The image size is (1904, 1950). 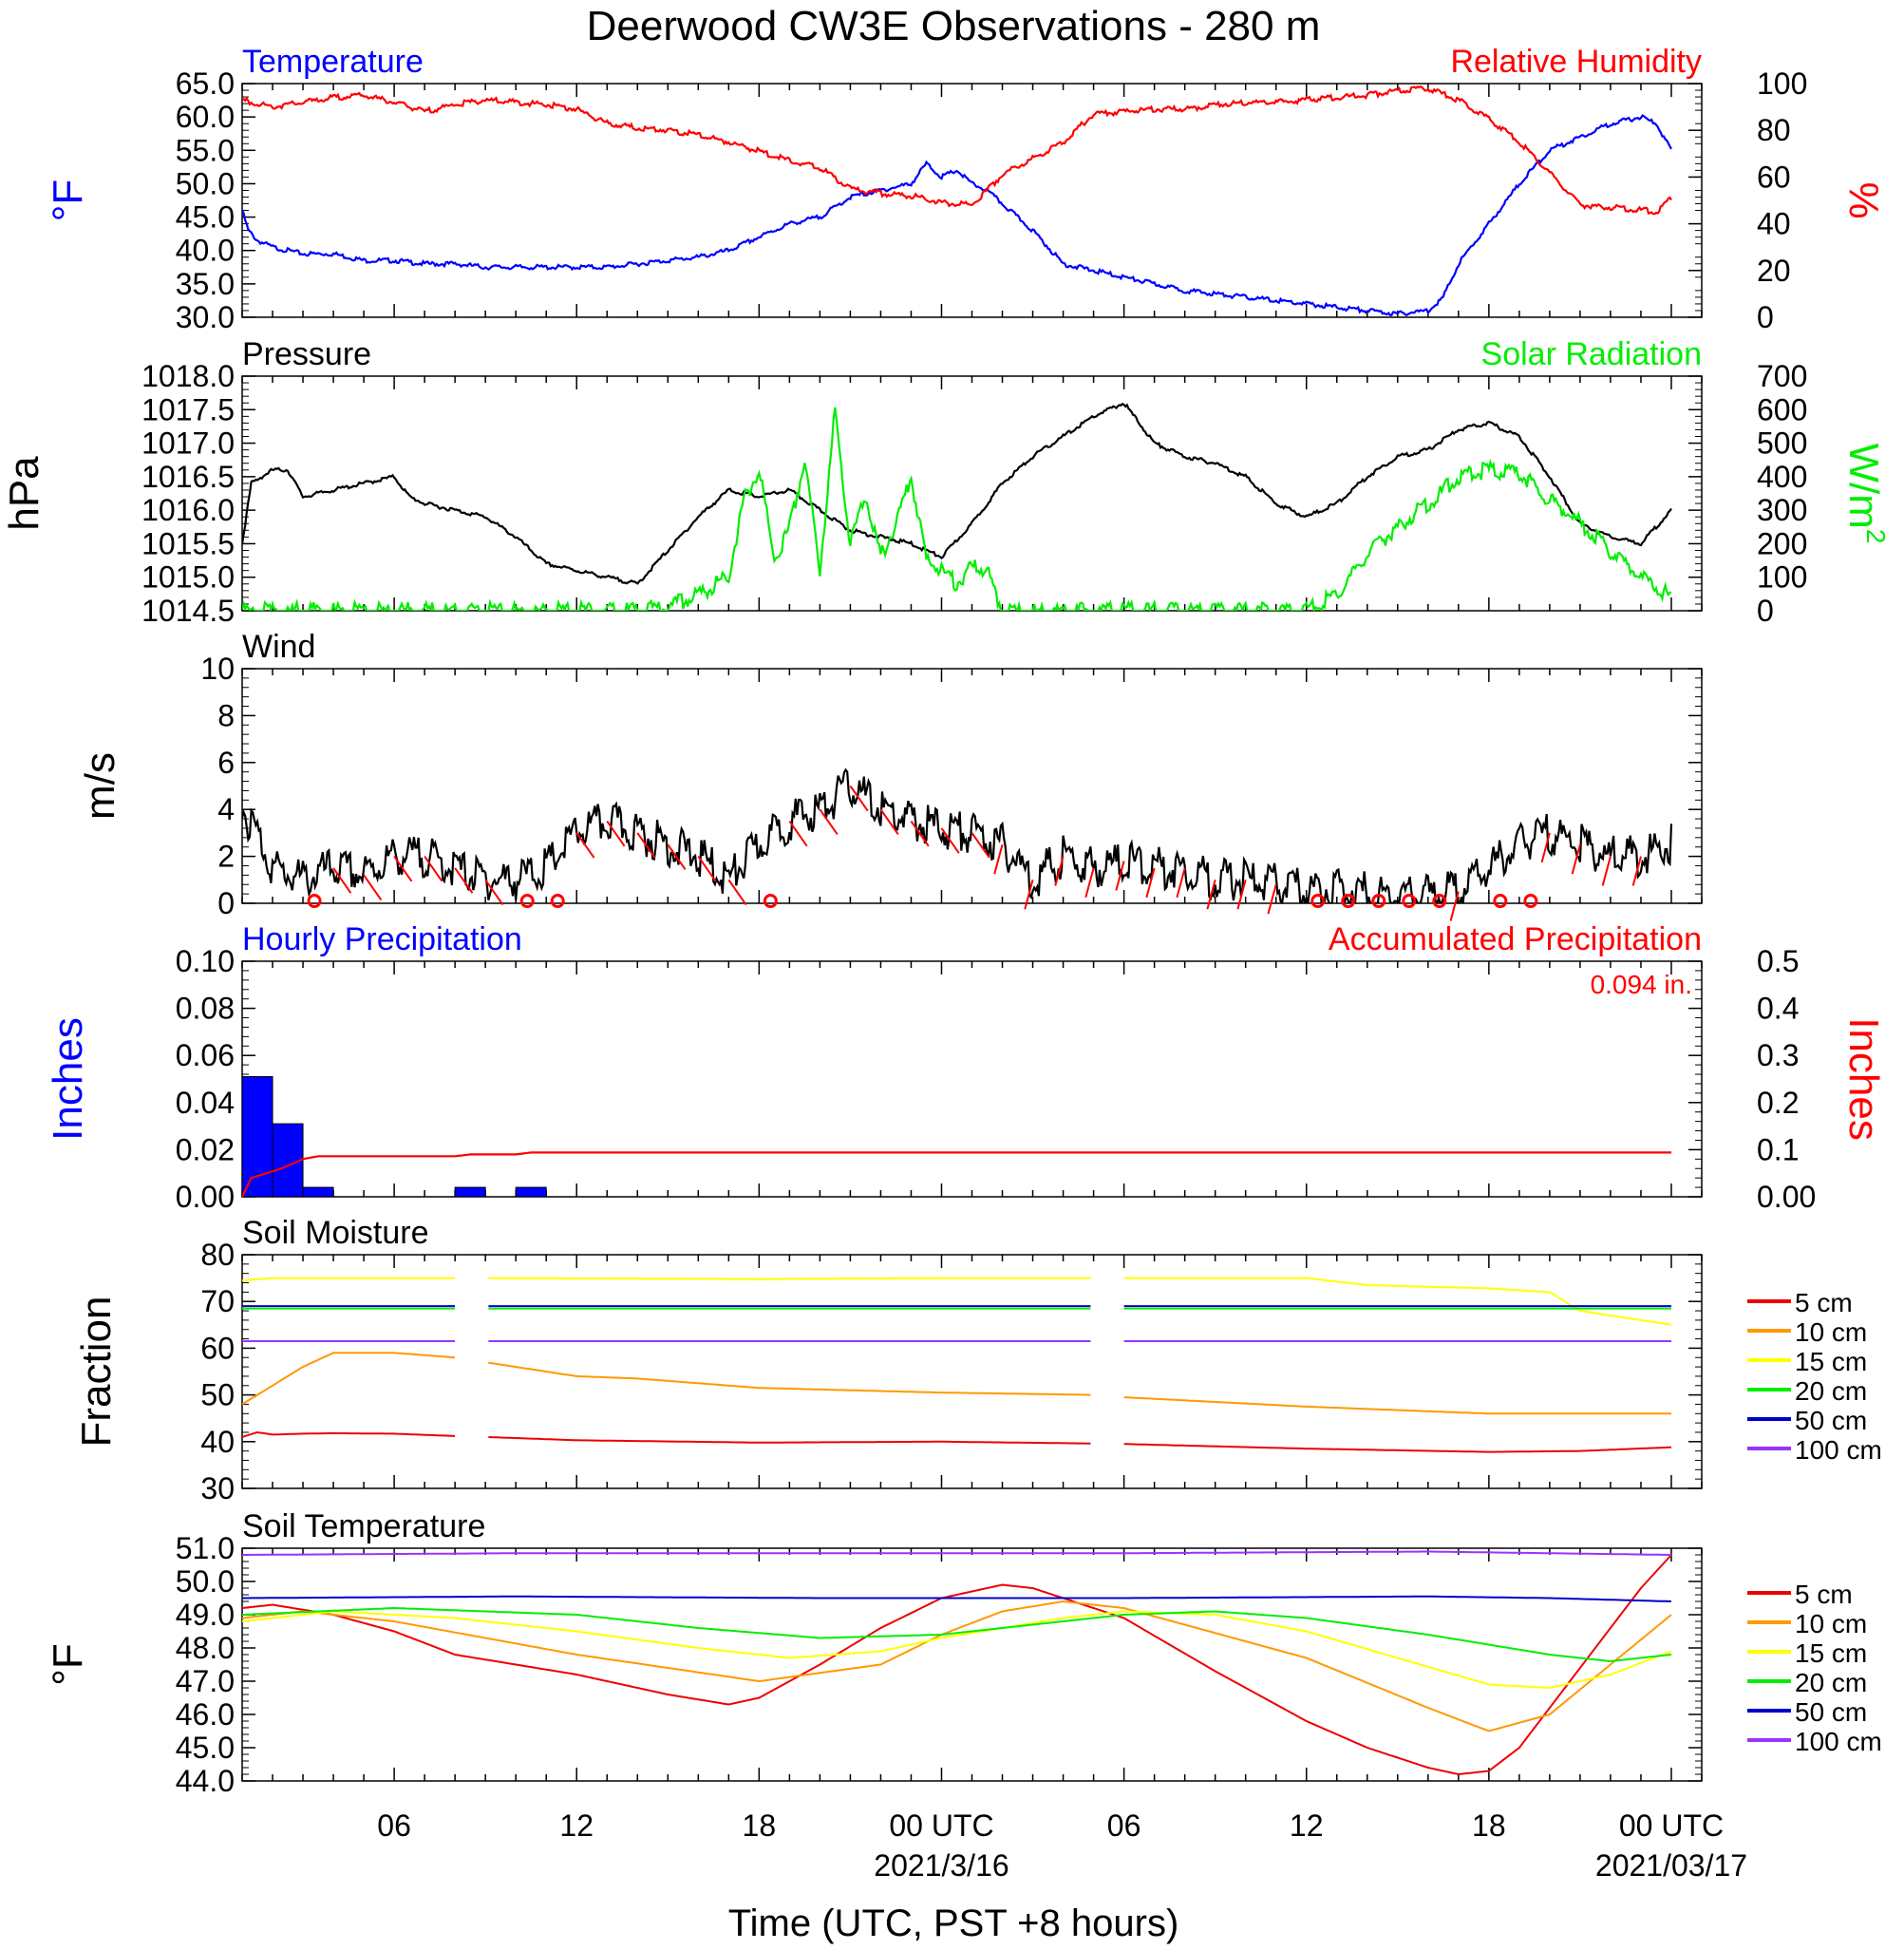 What do you see at coordinates (206, 83) in the screenshot?
I see `y-tick-label-left: 65.0` at bounding box center [206, 83].